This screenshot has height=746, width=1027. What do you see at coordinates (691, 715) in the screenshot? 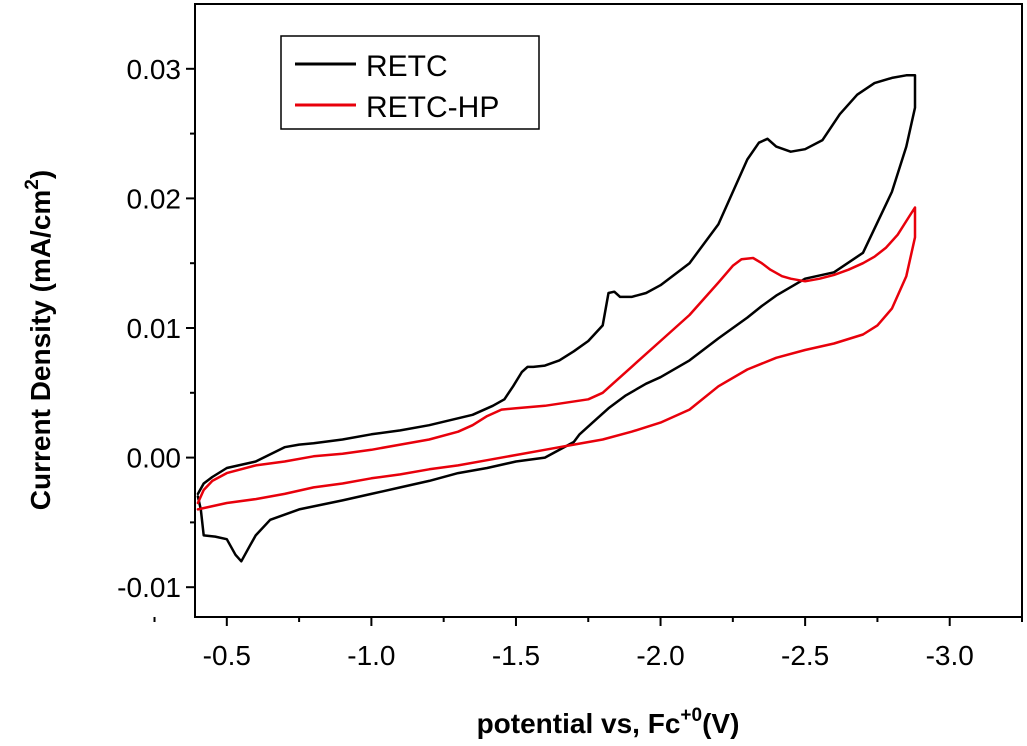
I see `x-axis-title-superscript: +0` at bounding box center [691, 715].